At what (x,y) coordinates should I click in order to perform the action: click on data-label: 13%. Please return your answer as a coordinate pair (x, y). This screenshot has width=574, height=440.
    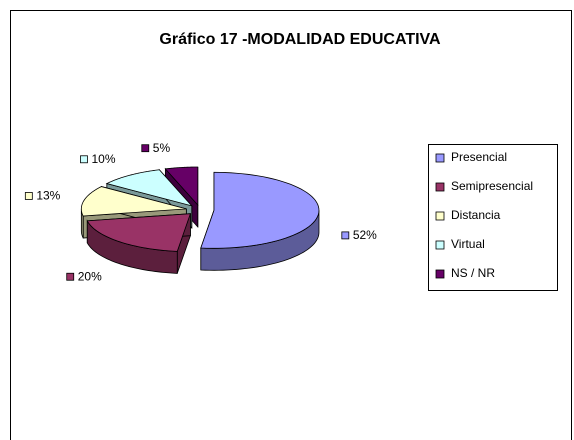
    Looking at the image, I should click on (48, 196).